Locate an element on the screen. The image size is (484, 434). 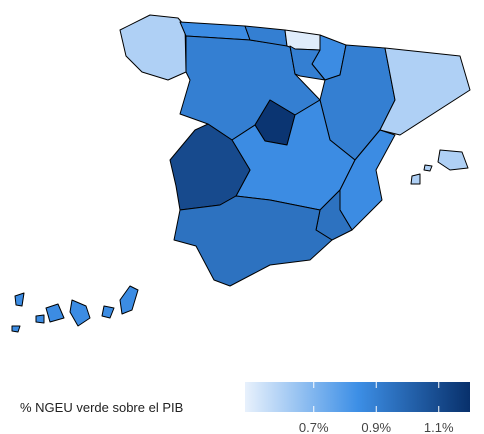
tick-label: 0.9% is located at coordinates (376, 427).